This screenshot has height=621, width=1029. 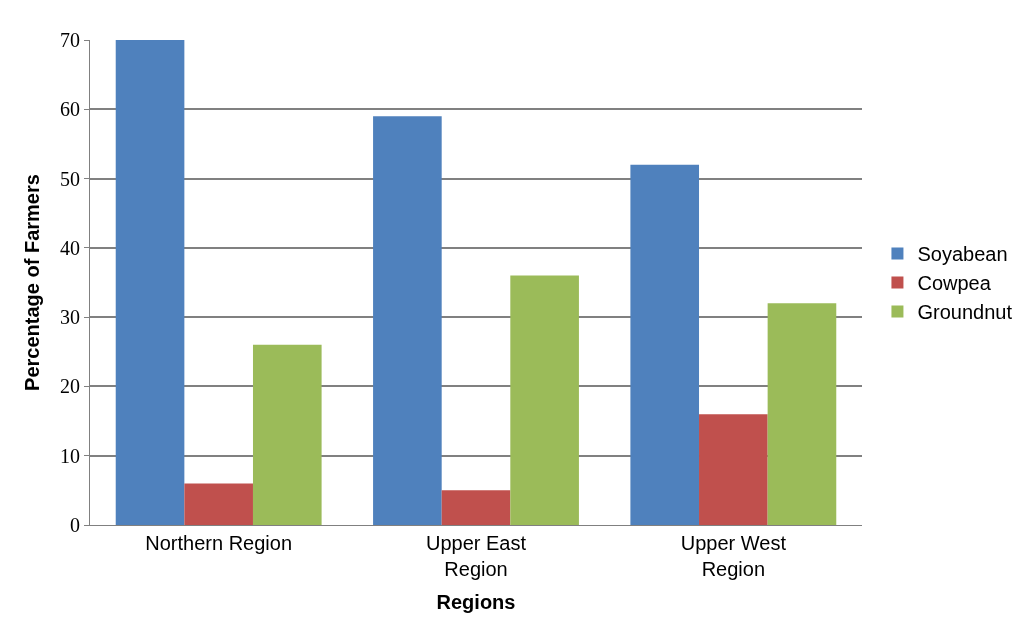 I want to click on x-tick-label: Northern Region, so click(x=219, y=543).